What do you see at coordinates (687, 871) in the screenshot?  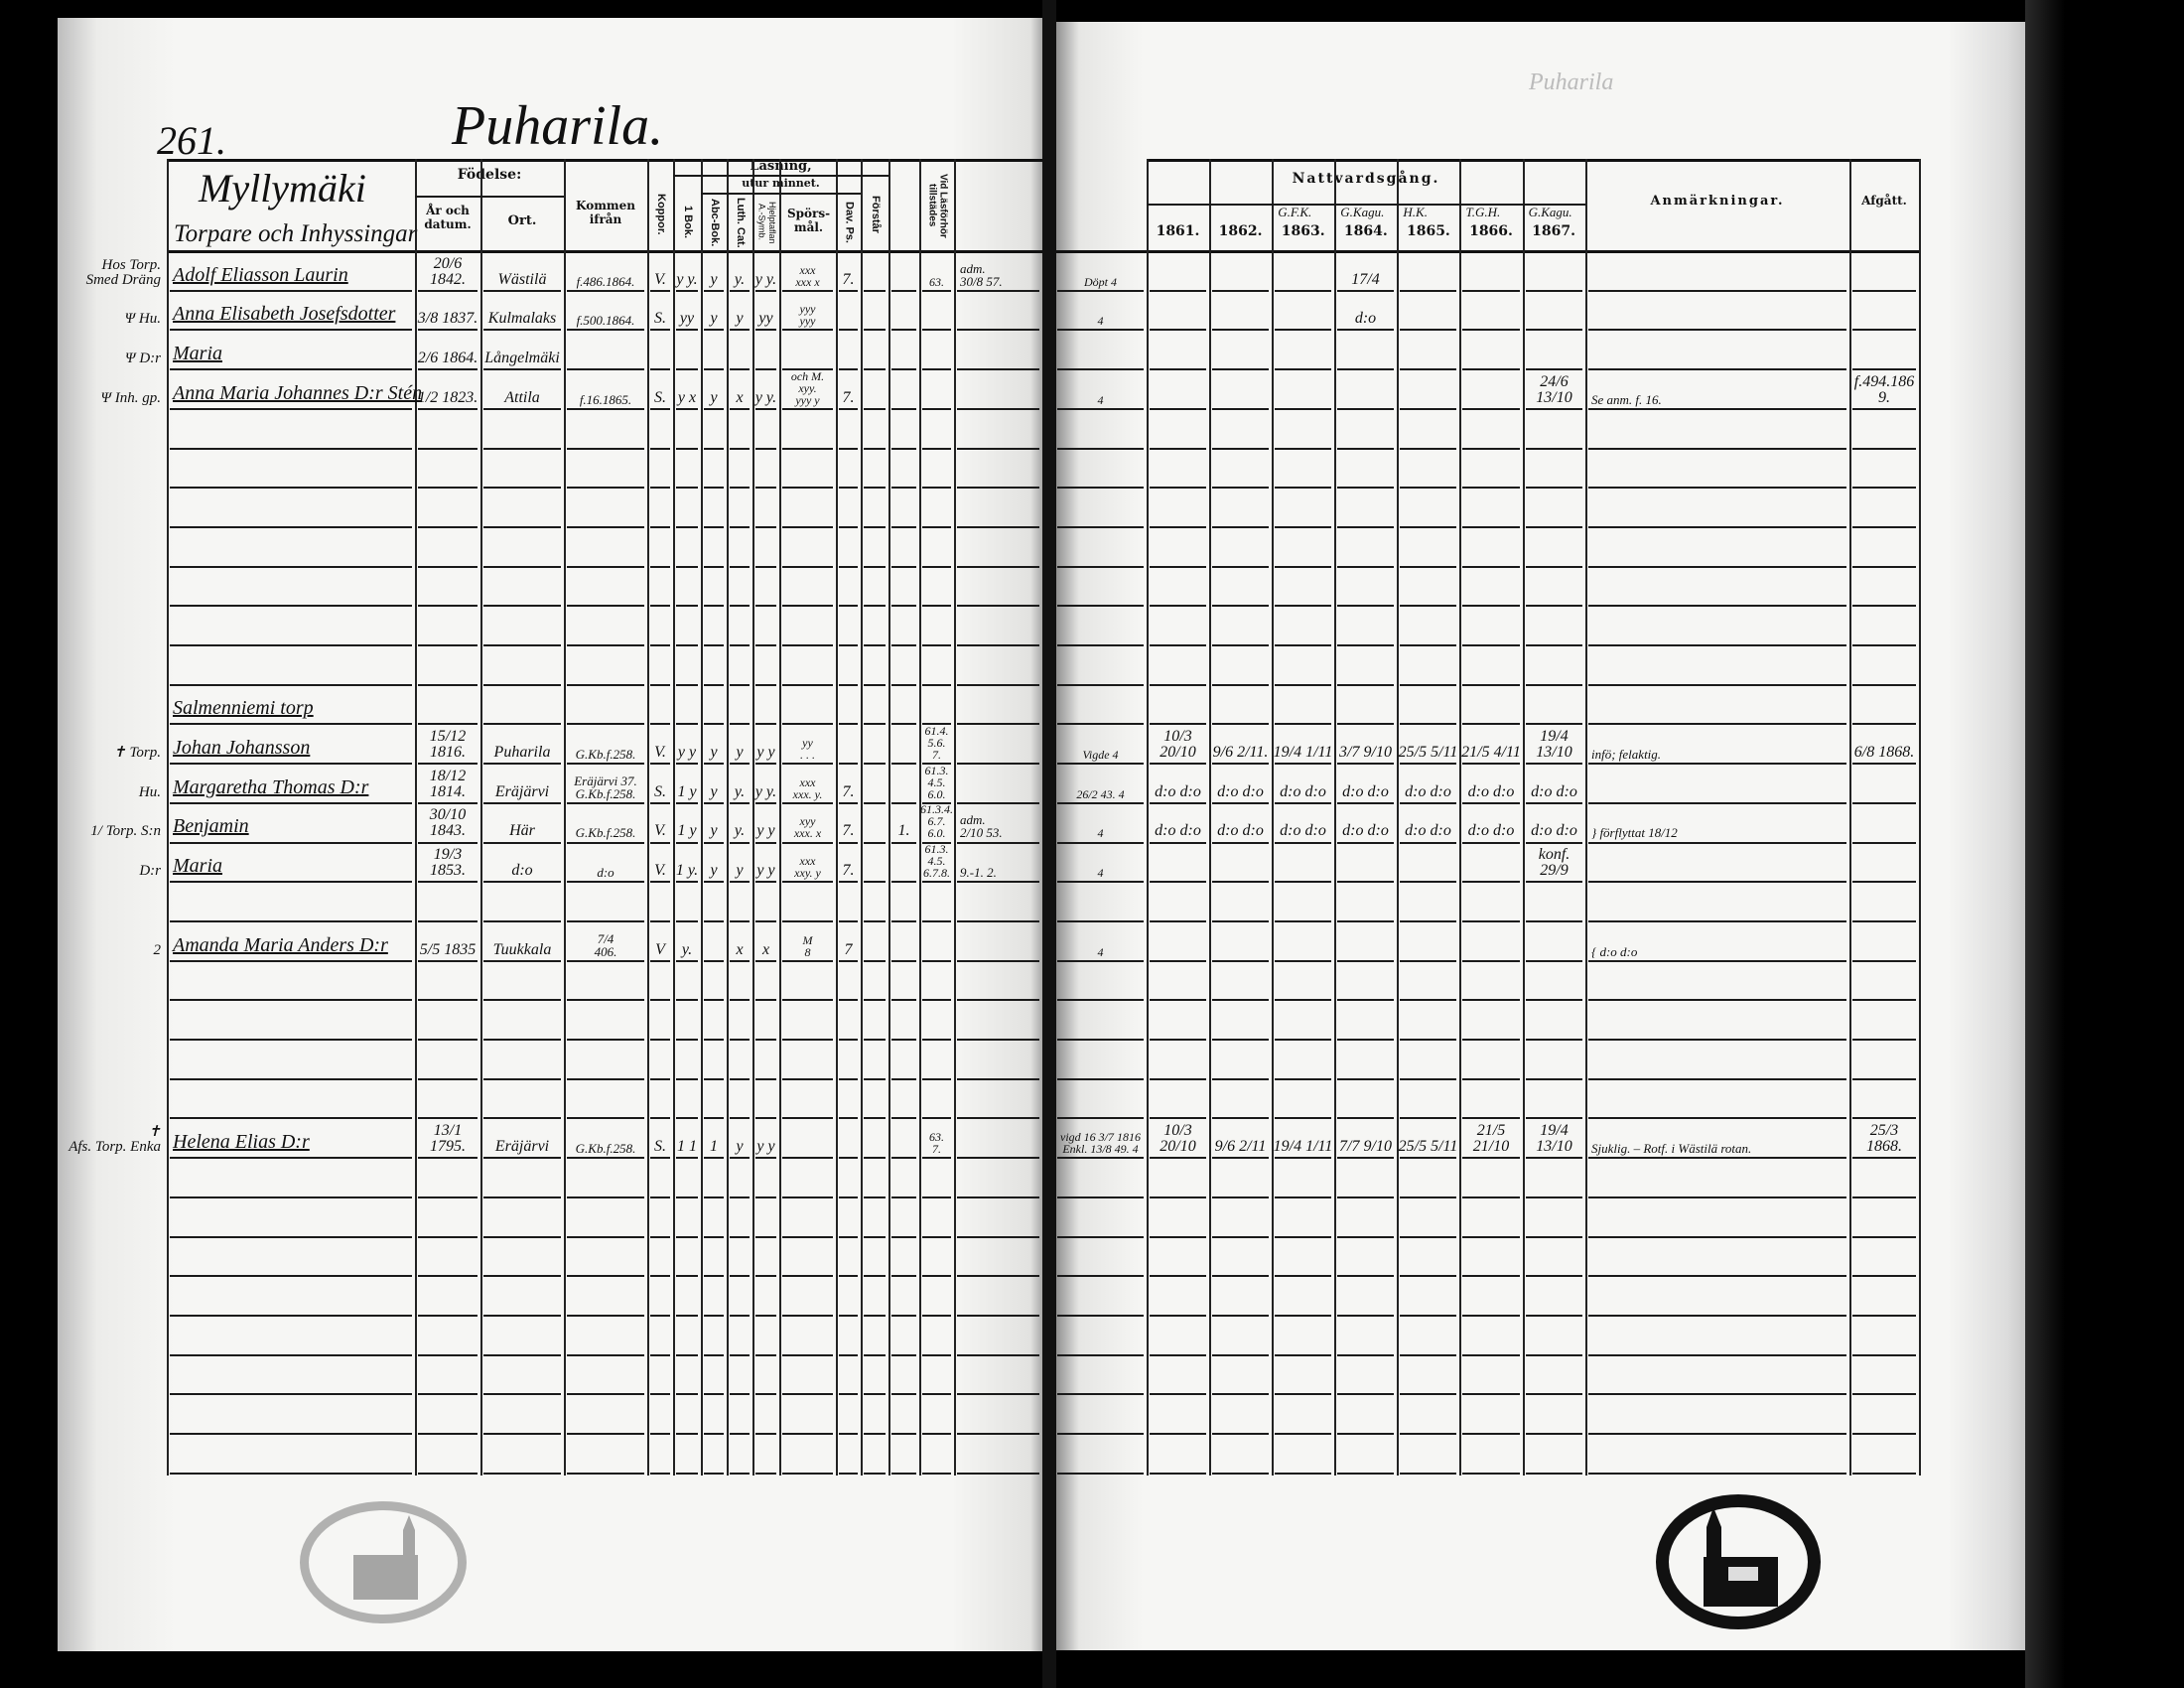 I see `cell-bok1: 1 y.` at bounding box center [687, 871].